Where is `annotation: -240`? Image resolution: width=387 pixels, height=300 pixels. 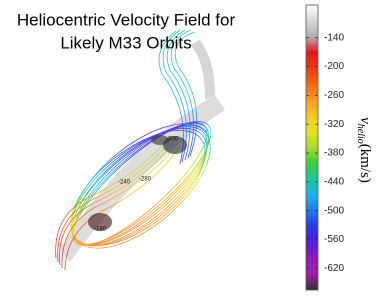
annotation: -240 is located at coordinates (124, 183).